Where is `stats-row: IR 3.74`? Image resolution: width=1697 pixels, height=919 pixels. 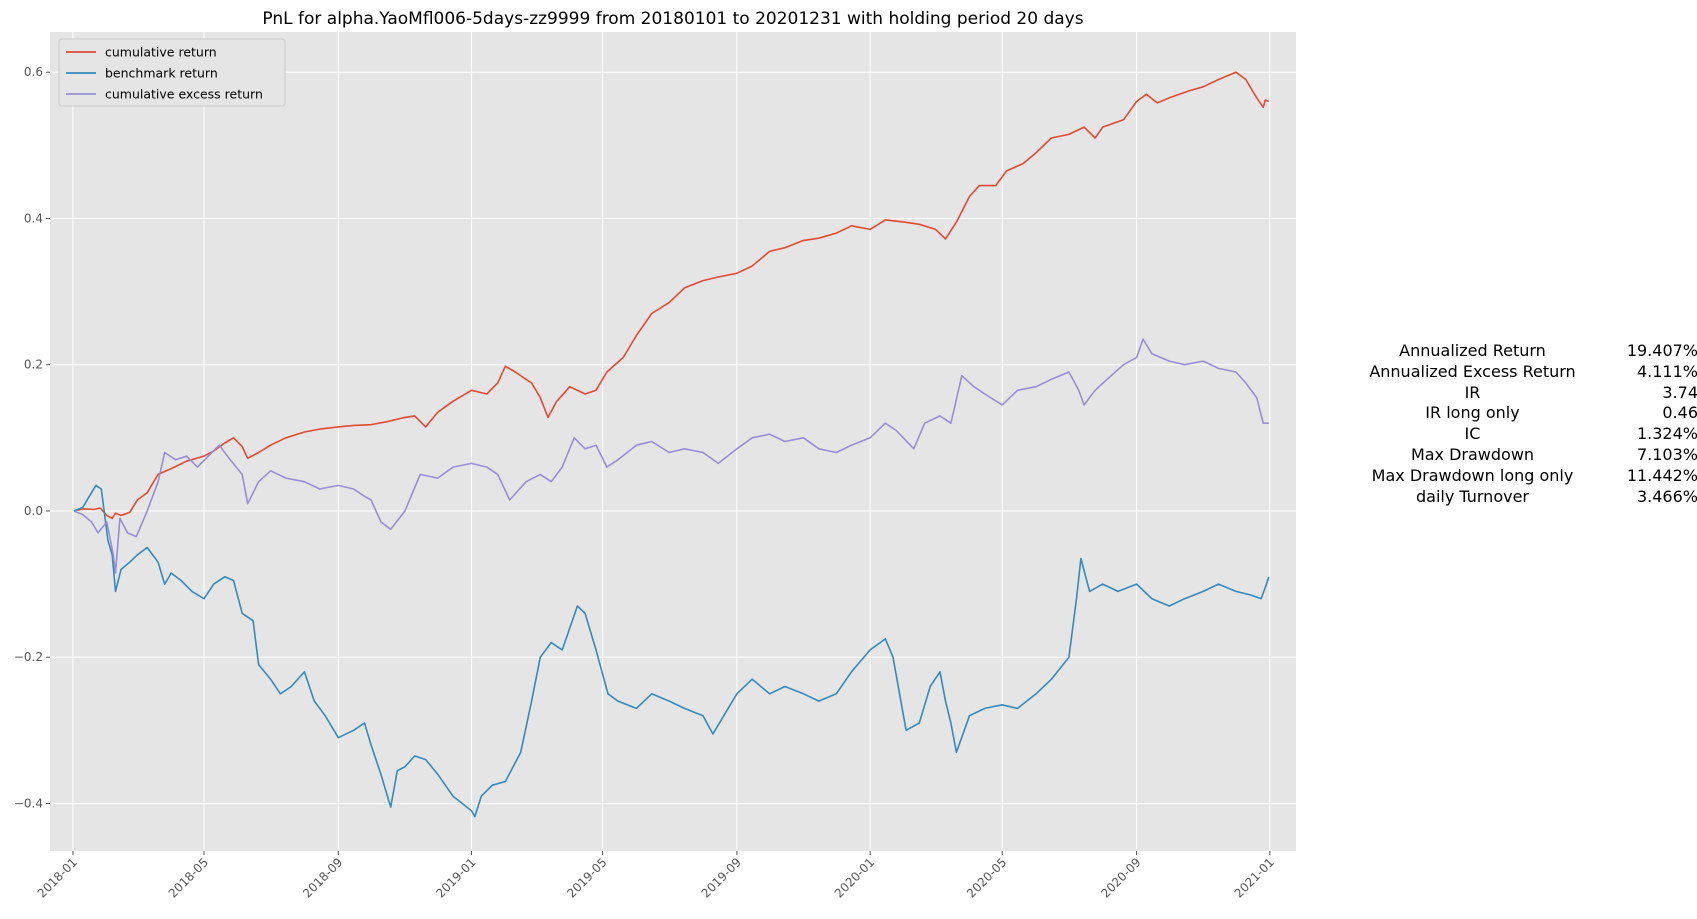
stats-row: IR 3.74 is located at coordinates (1528, 393).